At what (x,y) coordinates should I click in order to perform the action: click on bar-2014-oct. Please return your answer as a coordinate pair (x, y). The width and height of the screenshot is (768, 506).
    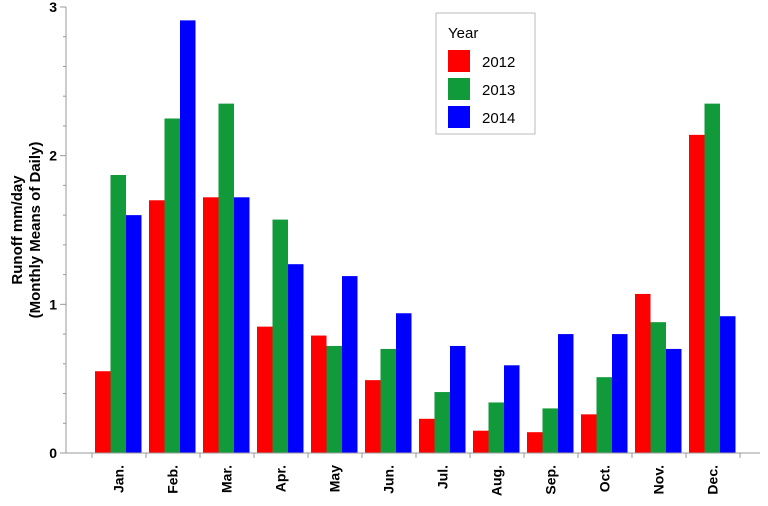
    Looking at the image, I should click on (620, 393).